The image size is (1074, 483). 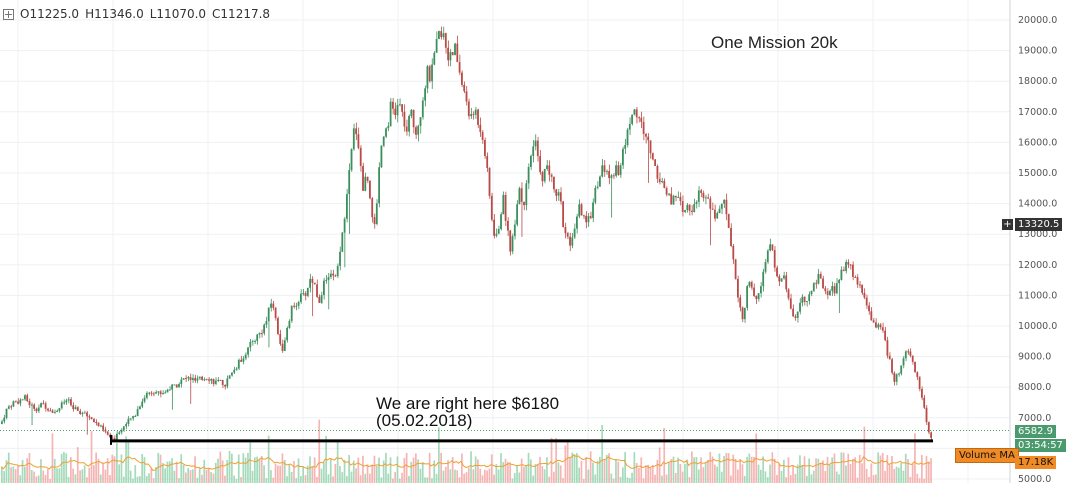 What do you see at coordinates (468, 403) in the screenshot?
I see `note-line-1: We are right here $6180` at bounding box center [468, 403].